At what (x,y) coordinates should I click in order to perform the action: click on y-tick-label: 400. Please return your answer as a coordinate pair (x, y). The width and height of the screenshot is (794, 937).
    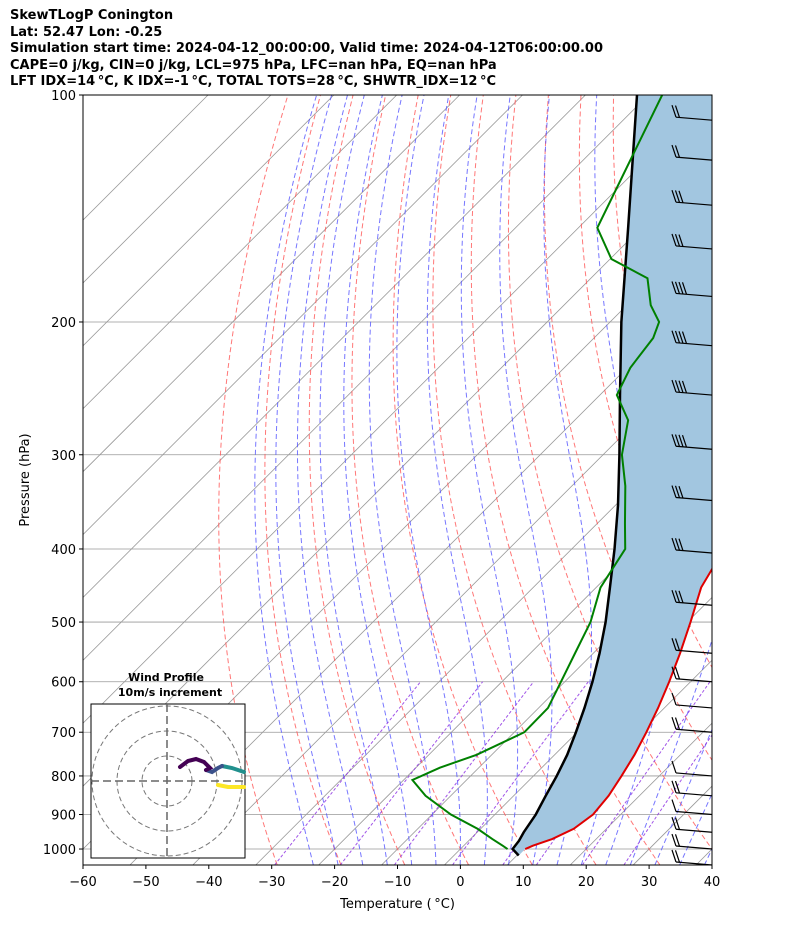
    Looking at the image, I should click on (63, 550).